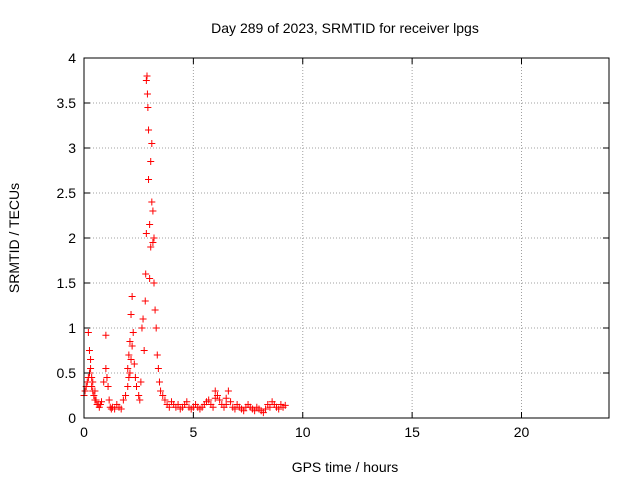  What do you see at coordinates (67, 283) in the screenshot?
I see `y-tick-label: 1.5` at bounding box center [67, 283].